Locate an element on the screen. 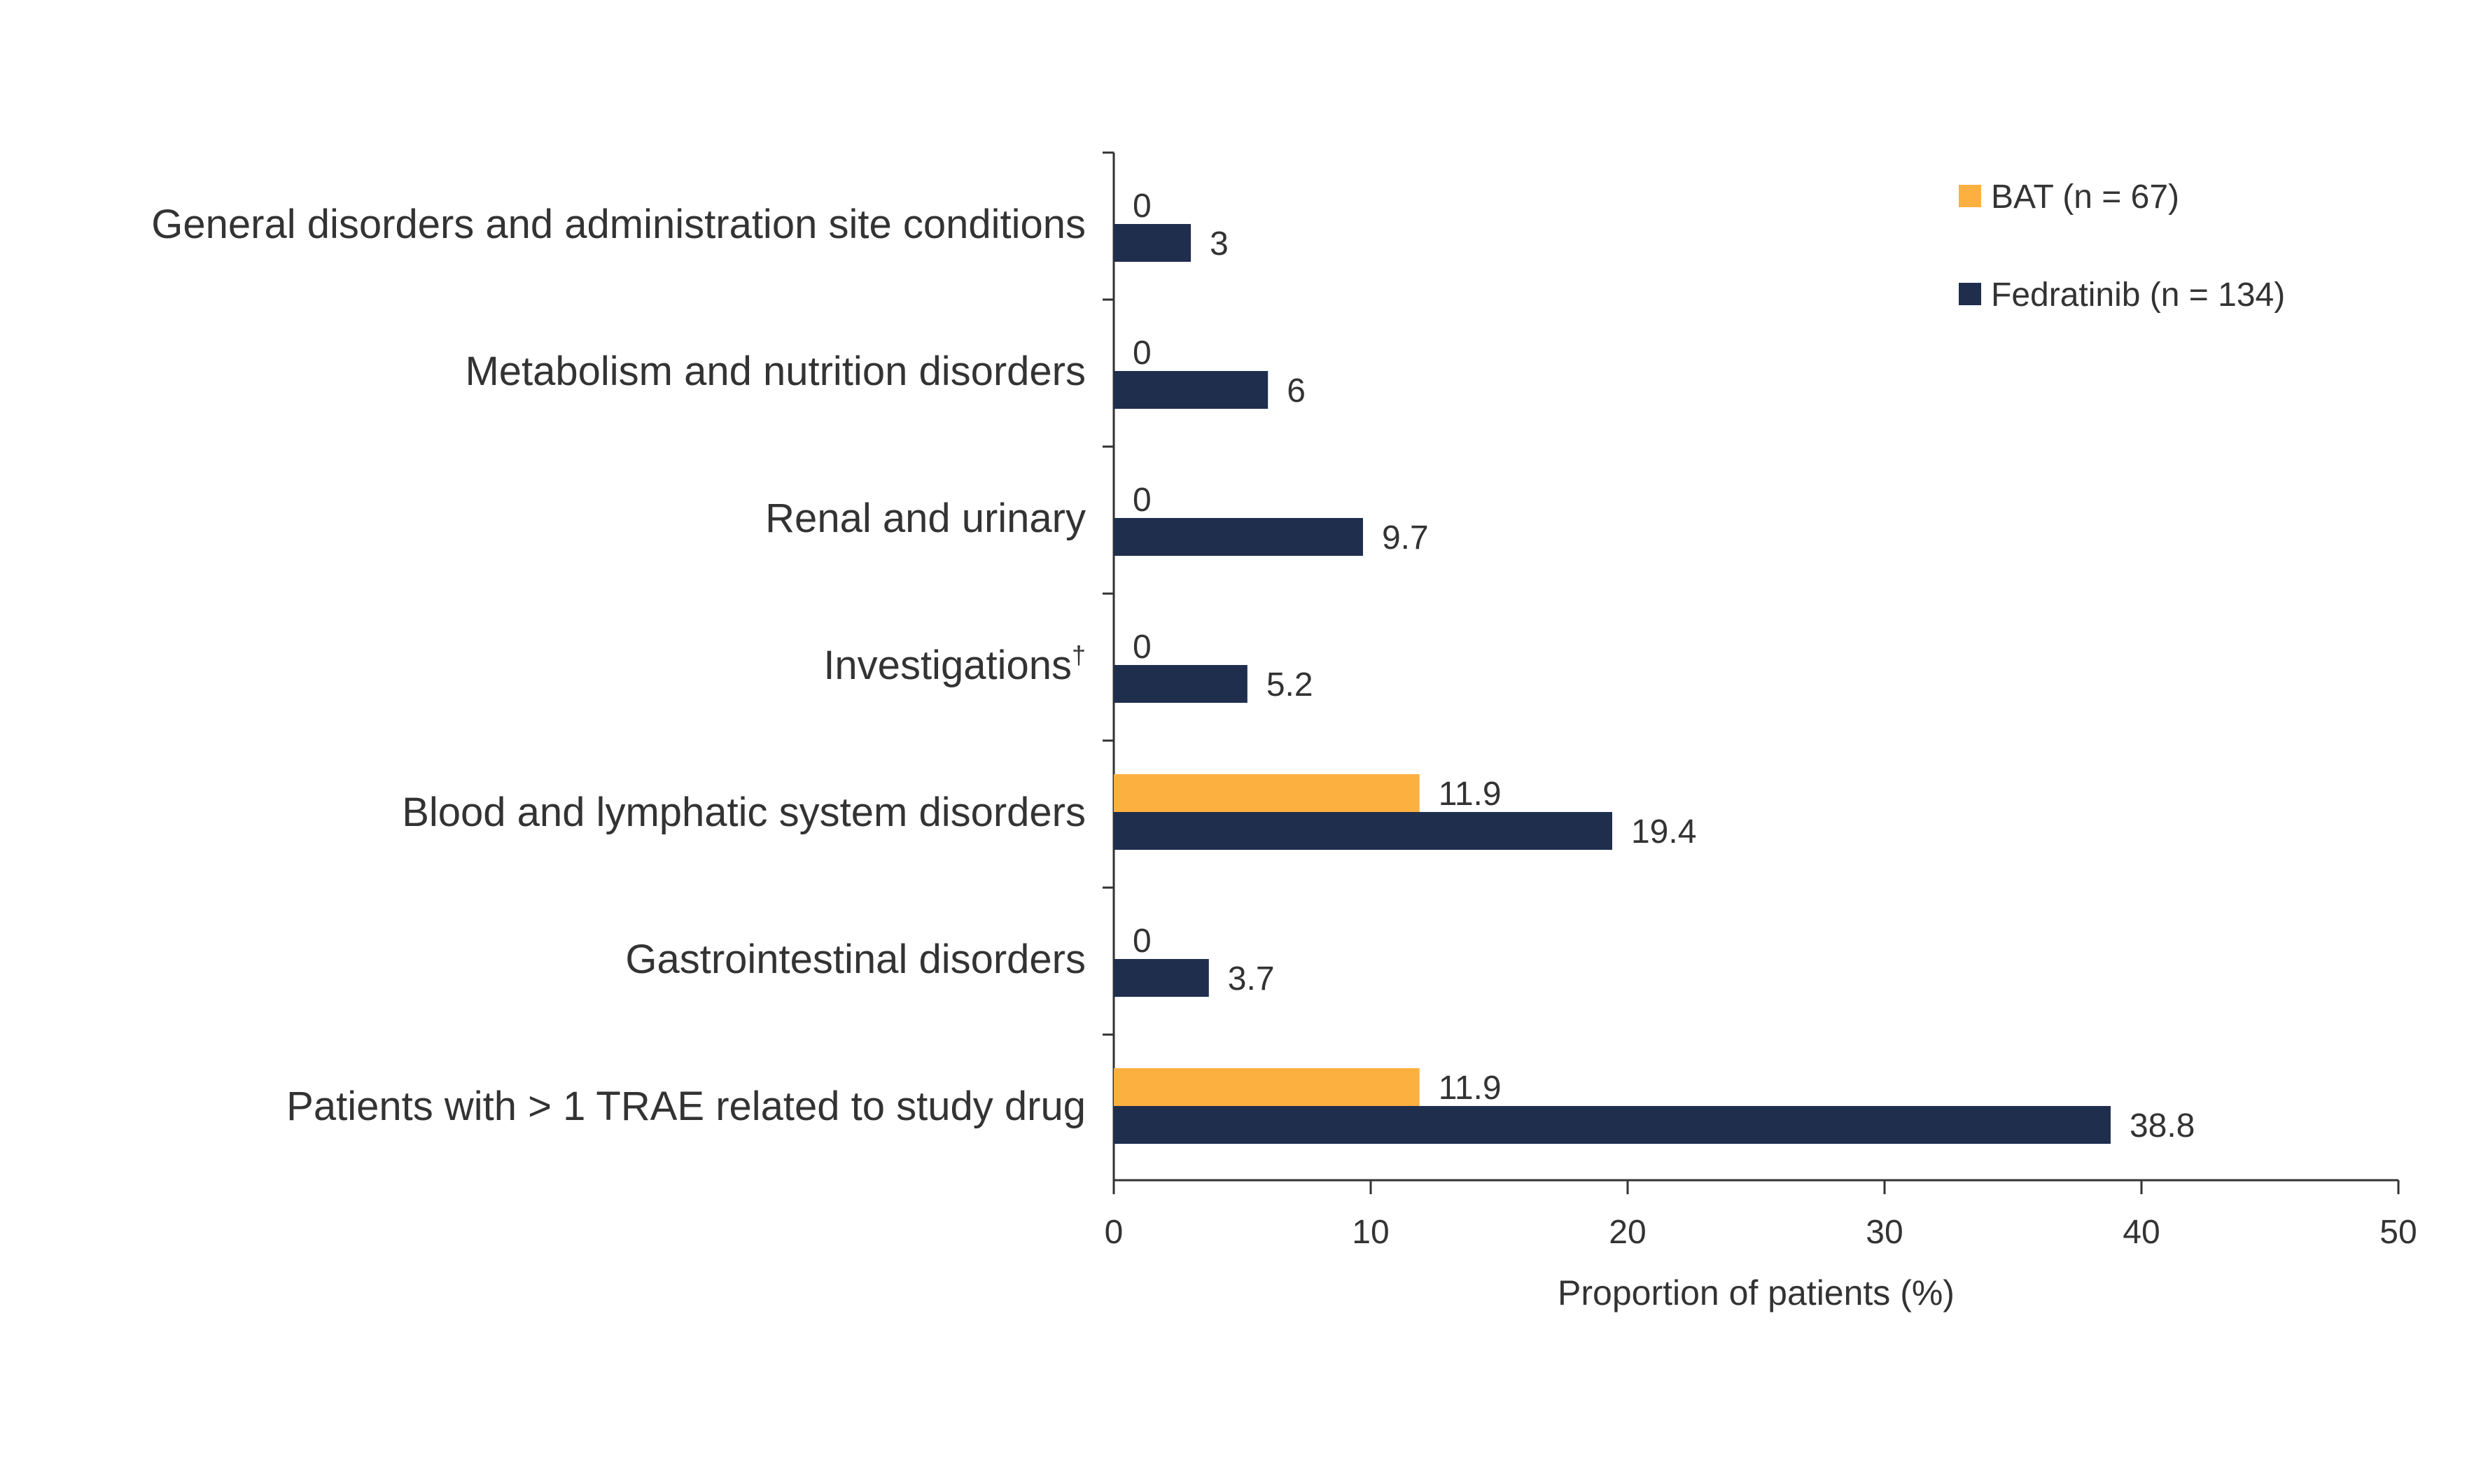 The width and height of the screenshot is (2474, 1484). x-tick-label: 50 is located at coordinates (2398, 1232).